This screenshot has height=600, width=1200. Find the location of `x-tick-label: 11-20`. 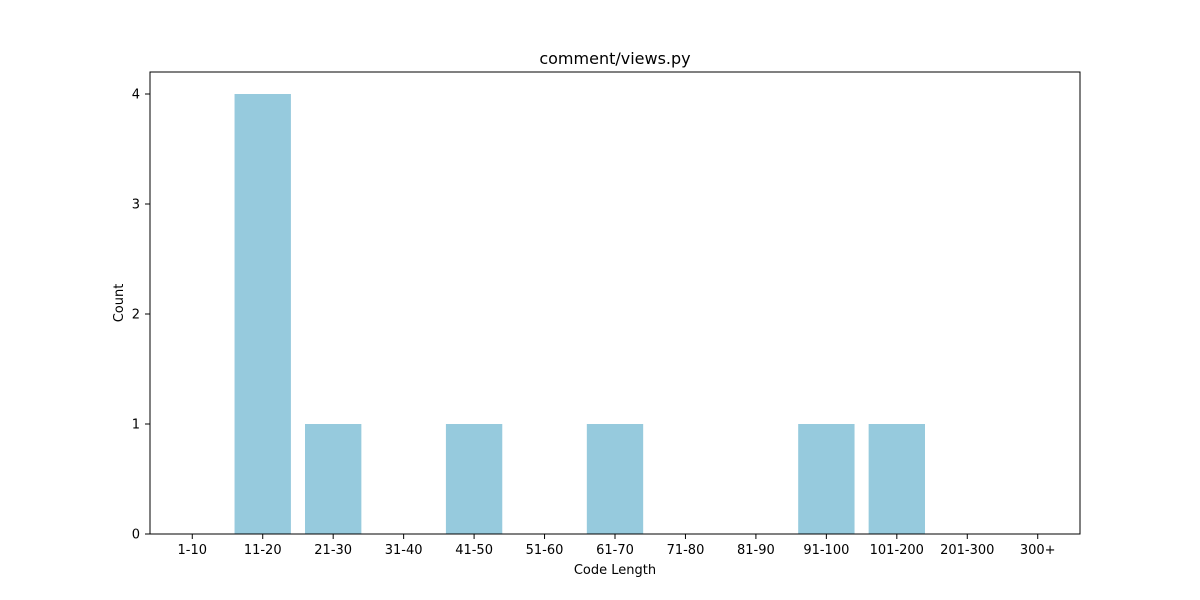

x-tick-label: 11-20 is located at coordinates (263, 550).